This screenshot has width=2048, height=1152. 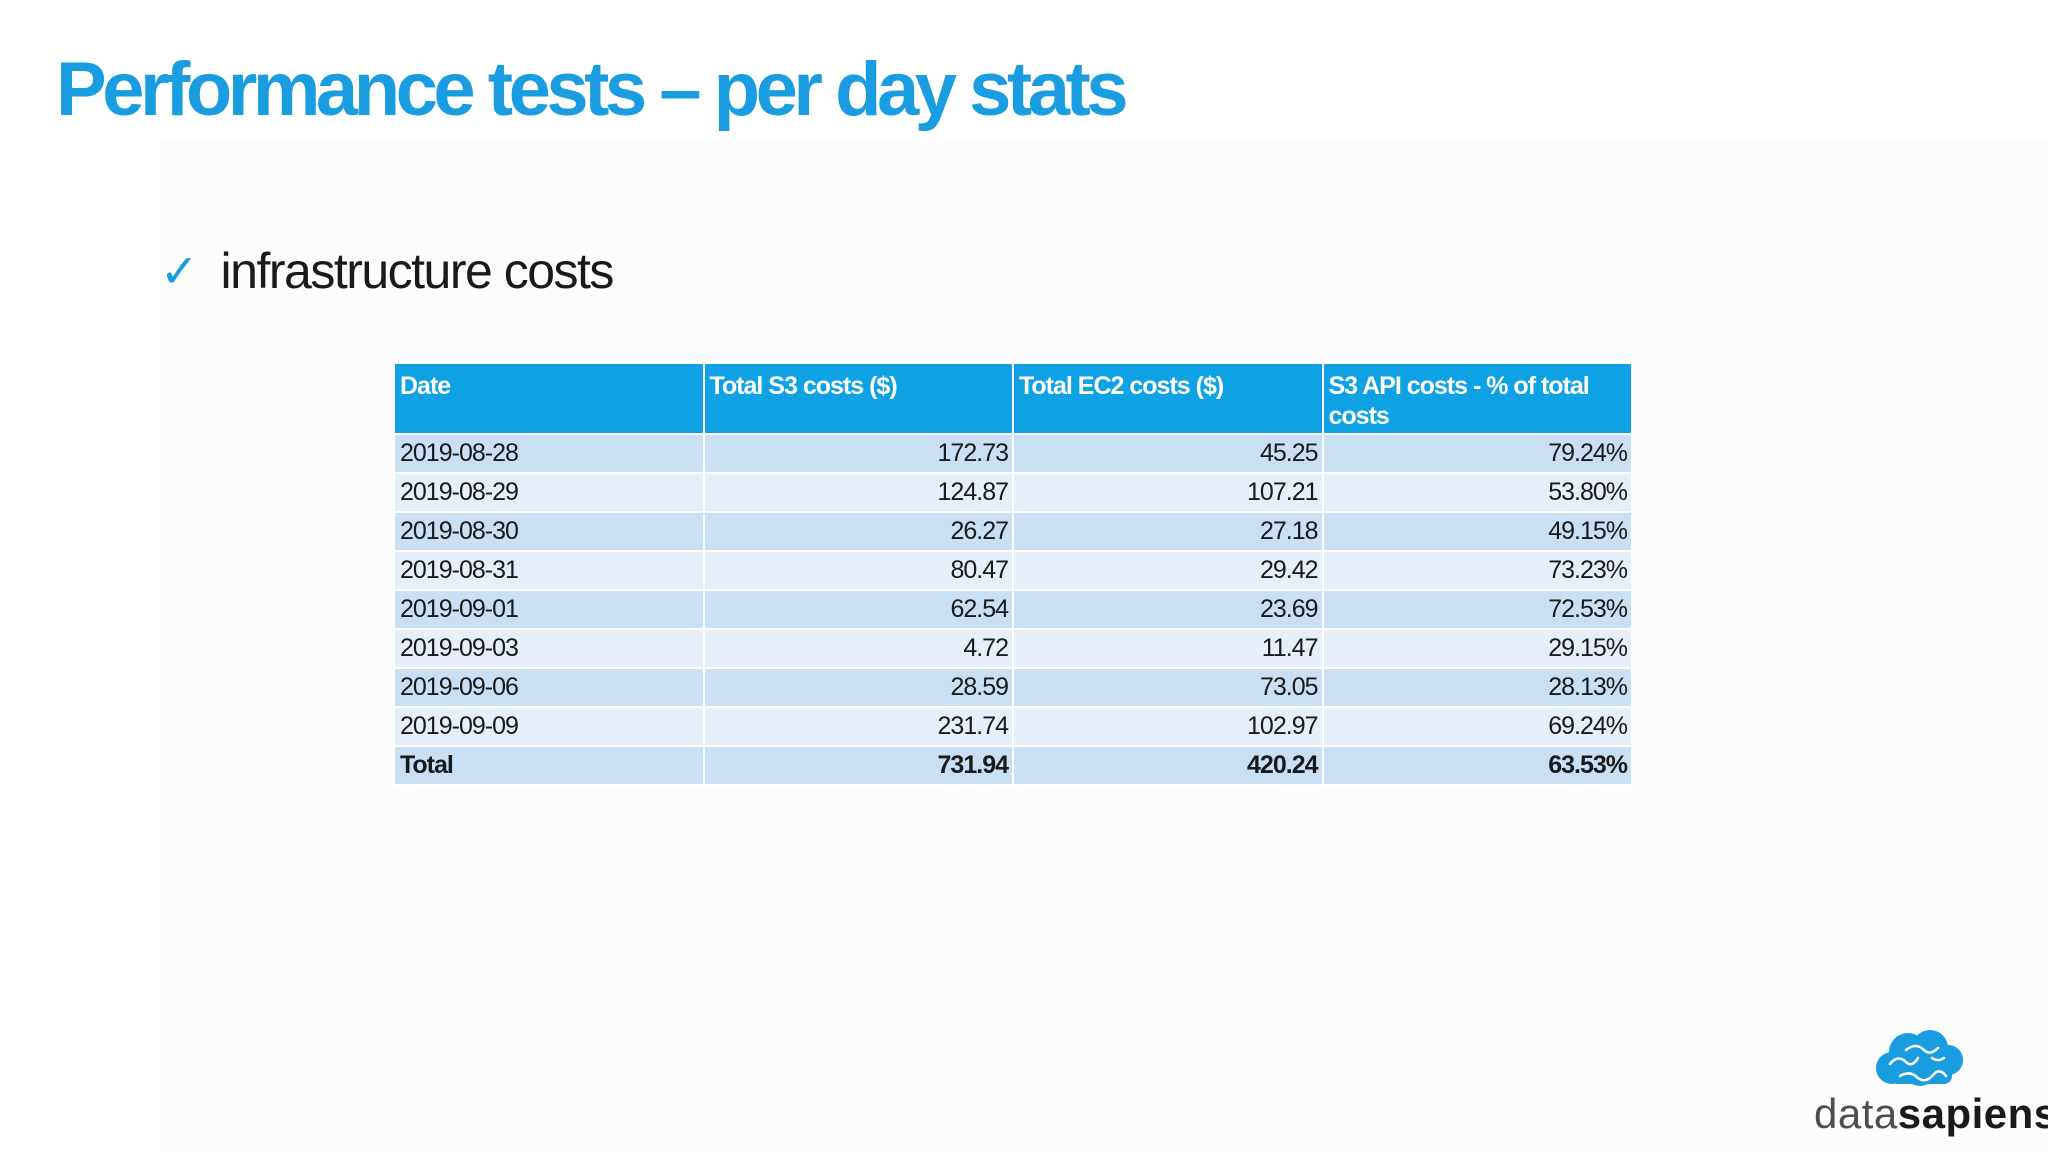 What do you see at coordinates (858, 453) in the screenshot?
I see `cell-s3-costs: 172.73` at bounding box center [858, 453].